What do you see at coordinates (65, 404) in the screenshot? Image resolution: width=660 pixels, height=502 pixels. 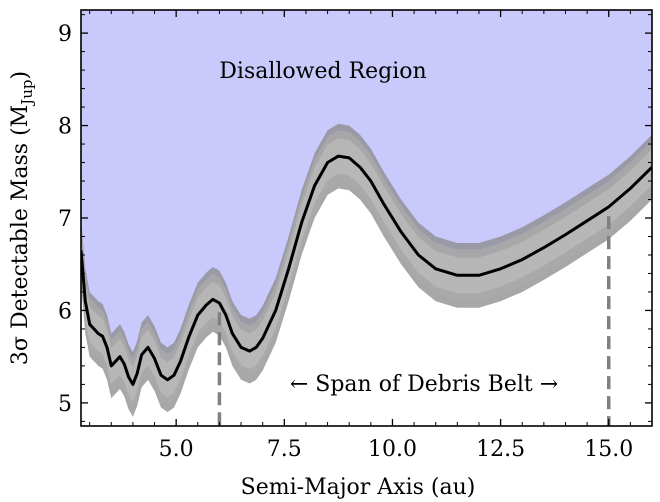 I see `y-tick-label: 5` at bounding box center [65, 404].